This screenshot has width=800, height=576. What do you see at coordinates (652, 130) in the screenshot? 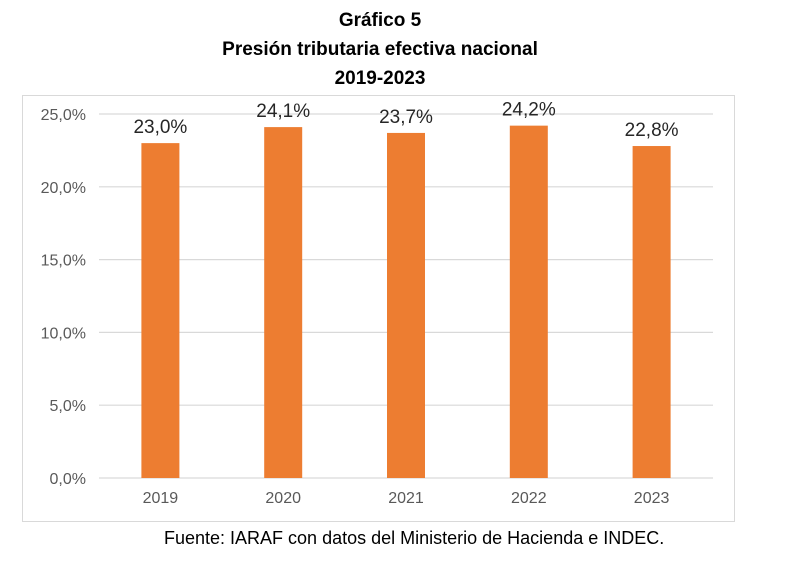
I see `data-label: 22,8%` at bounding box center [652, 130].